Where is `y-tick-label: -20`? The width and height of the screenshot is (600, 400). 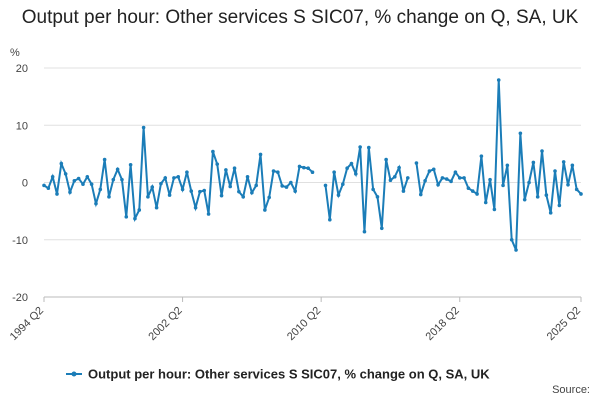 y-tick-label: -20 is located at coordinates (20, 298).